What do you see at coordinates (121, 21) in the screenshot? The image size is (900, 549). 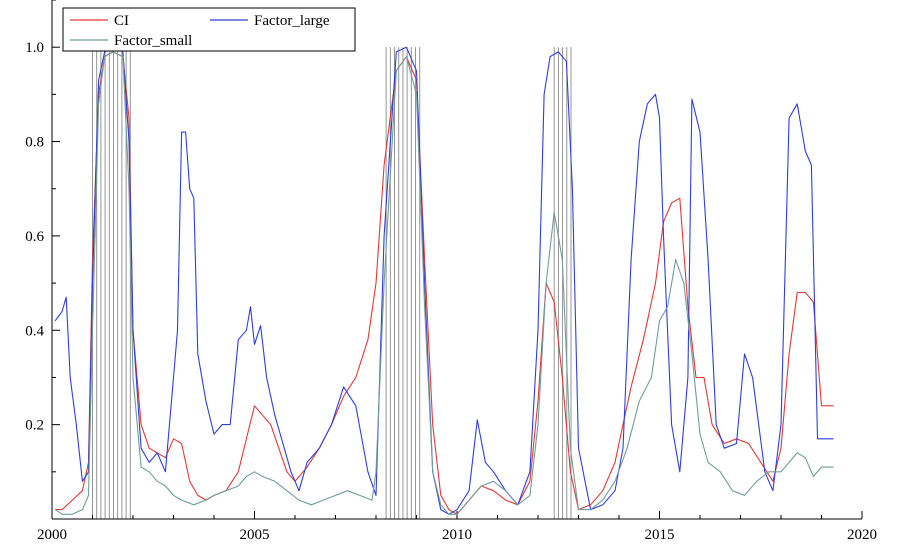 I see `legend-label-ci: CI` at bounding box center [121, 21].